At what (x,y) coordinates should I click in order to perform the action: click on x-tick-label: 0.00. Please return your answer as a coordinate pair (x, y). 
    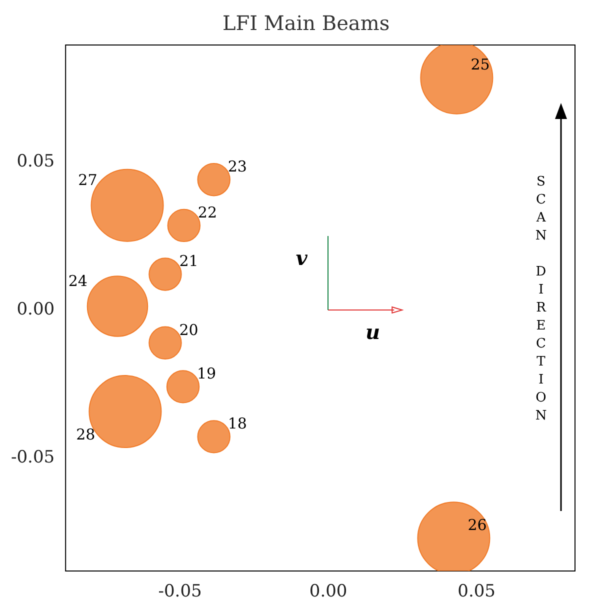
    Looking at the image, I should click on (328, 592).